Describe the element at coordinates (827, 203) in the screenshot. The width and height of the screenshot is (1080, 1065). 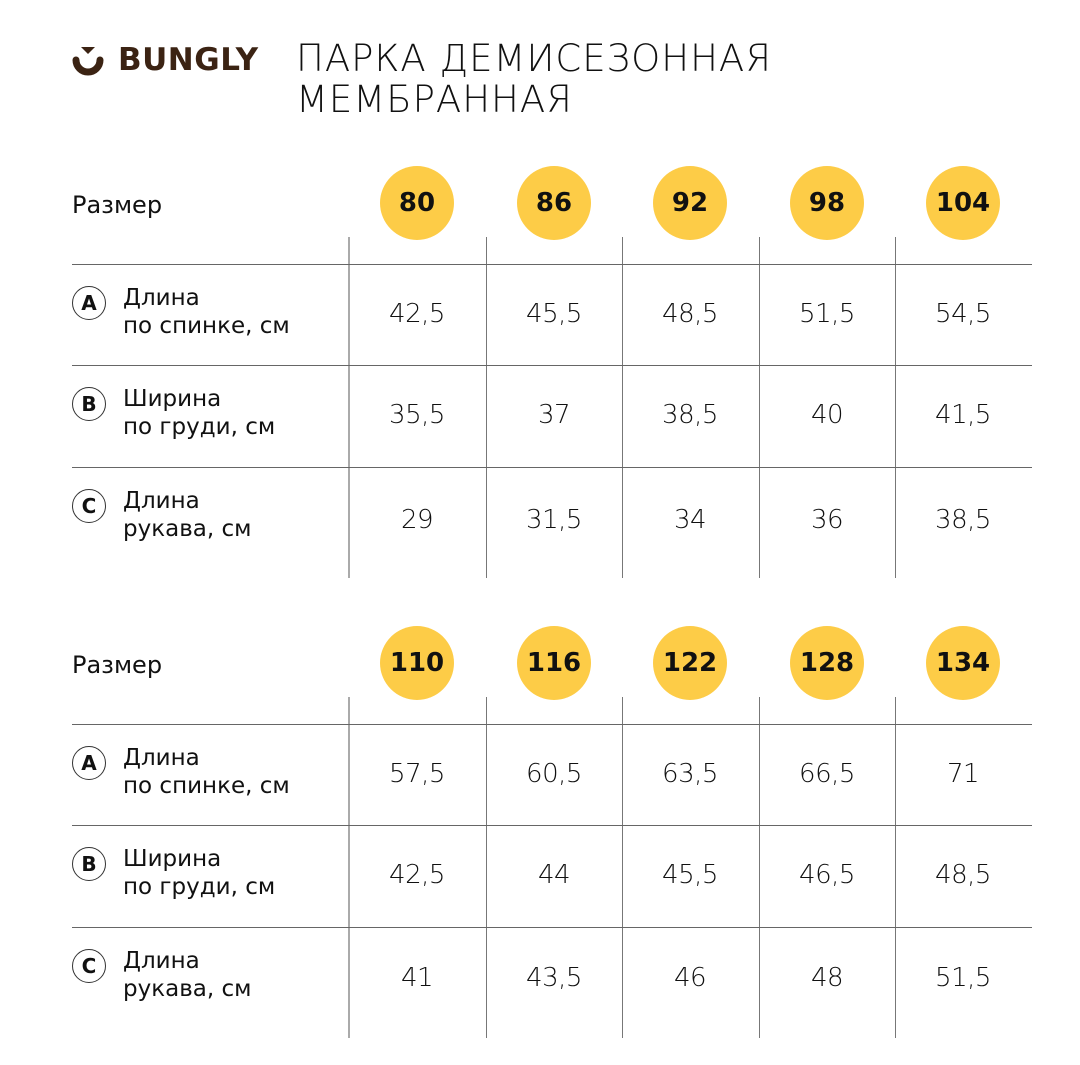
I see `size-badge: 98` at that location.